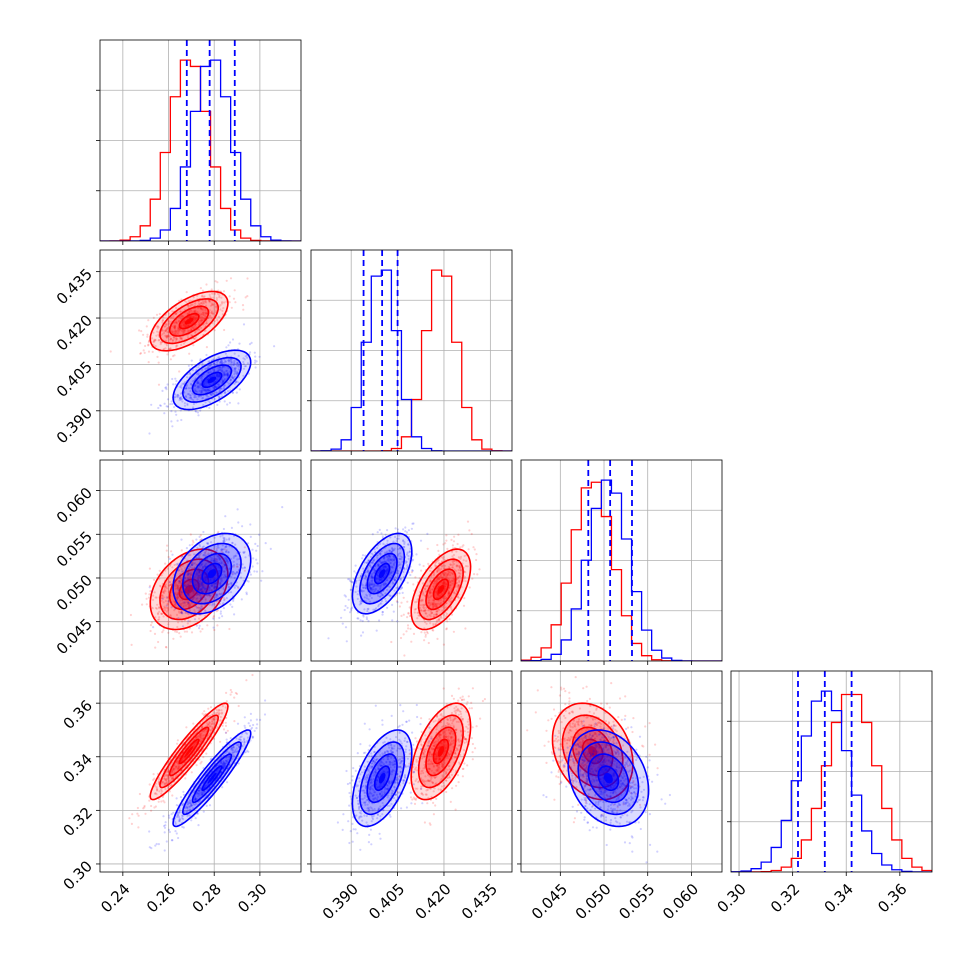  I want to click on panel-frame, so click(200, 350).